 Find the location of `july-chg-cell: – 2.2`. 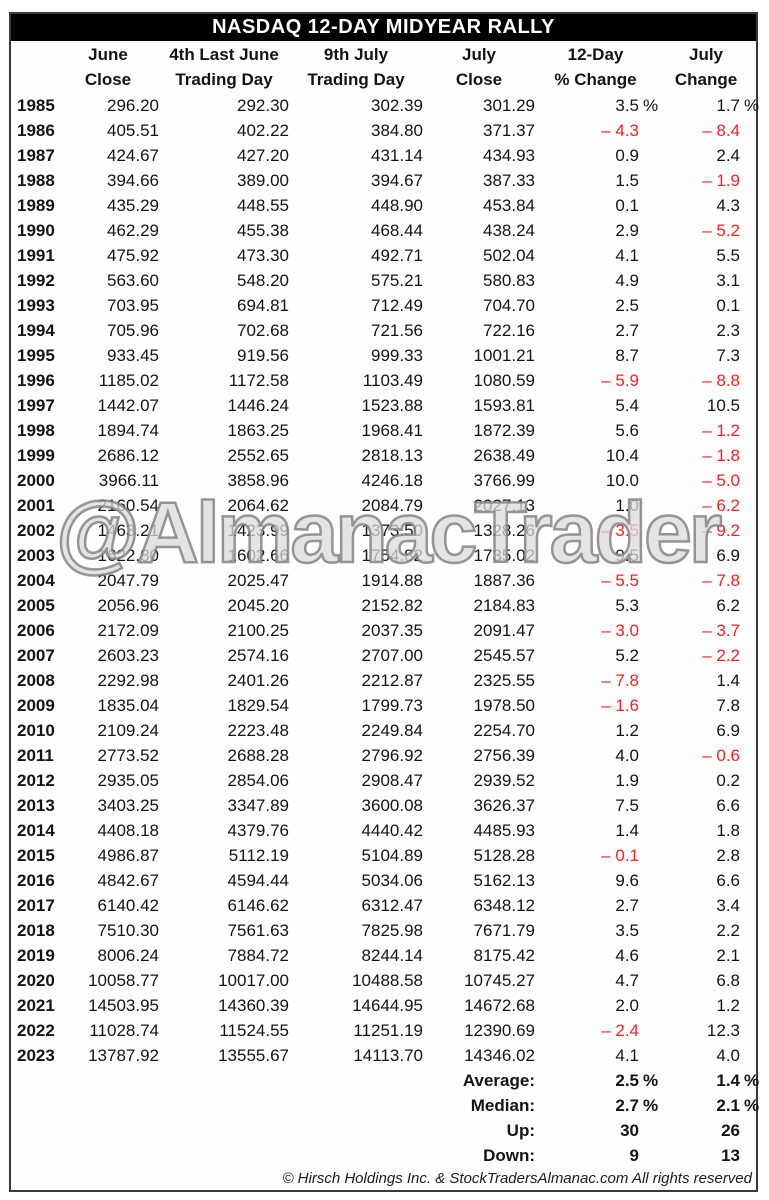

july-chg-cell: – 2.2 is located at coordinates (721, 655).